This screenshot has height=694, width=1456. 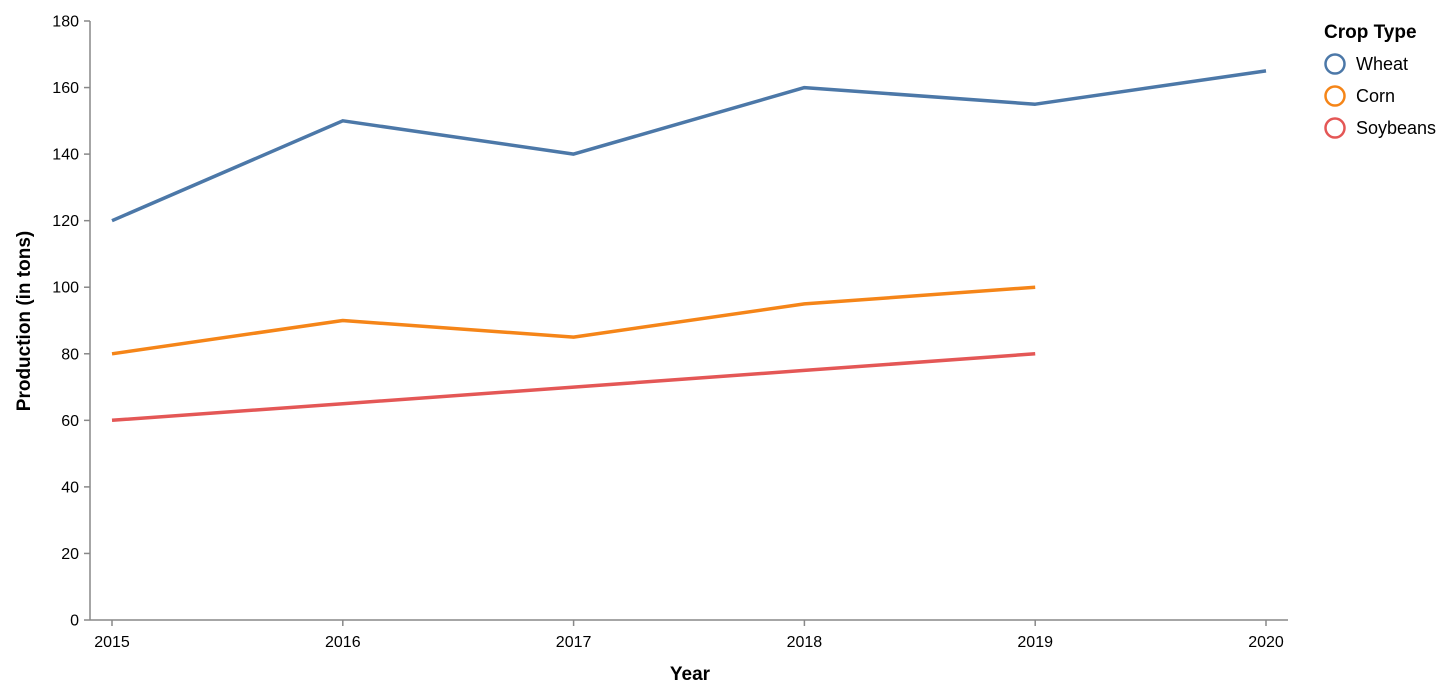 I want to click on legend-label: Soybeans, so click(x=1396, y=128).